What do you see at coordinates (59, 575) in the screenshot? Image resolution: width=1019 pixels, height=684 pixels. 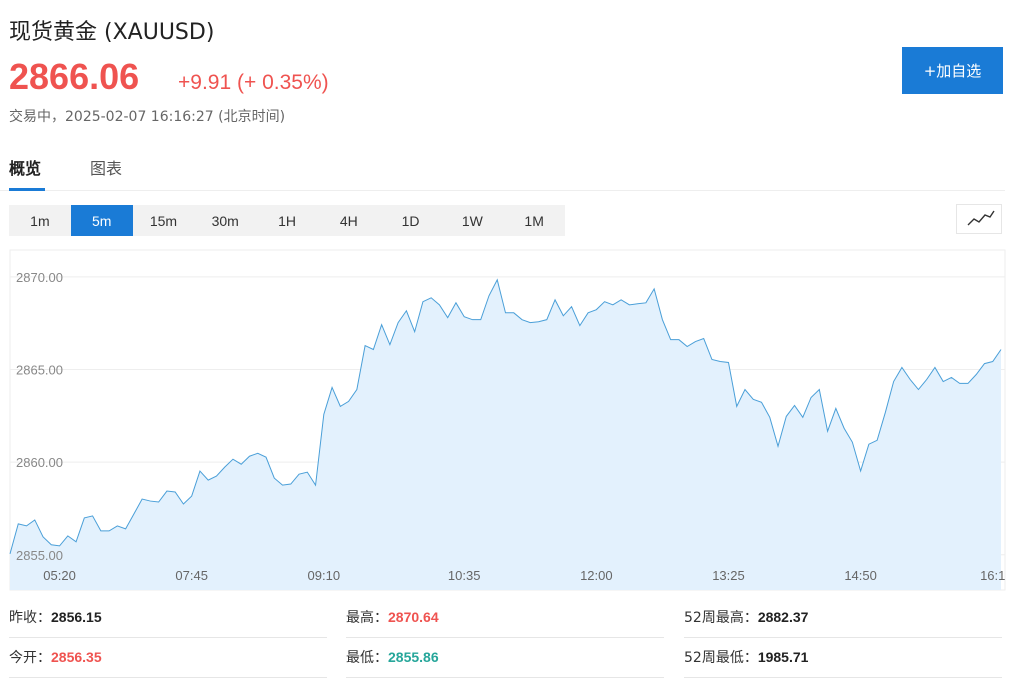 I see `x-tick-label: 05:20` at bounding box center [59, 575].